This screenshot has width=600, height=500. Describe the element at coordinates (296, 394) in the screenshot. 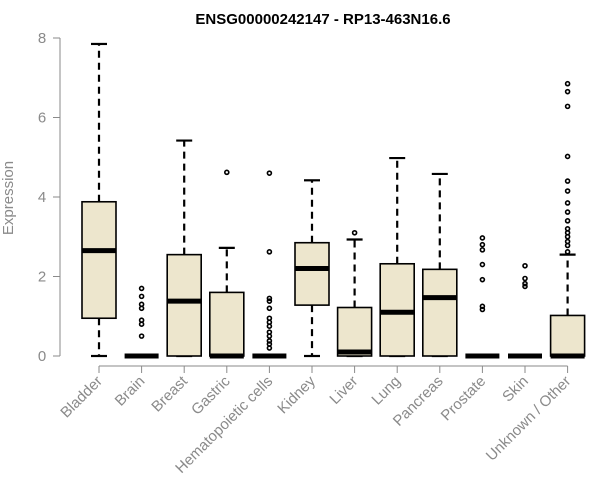

I see `x-tick-label: Kidney` at that location.